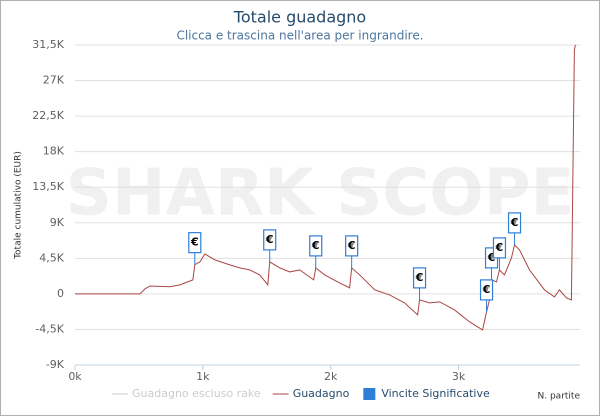 Image resolution: width=600 pixels, height=416 pixels. I want to click on legend-label: Guadagno, so click(321, 393).